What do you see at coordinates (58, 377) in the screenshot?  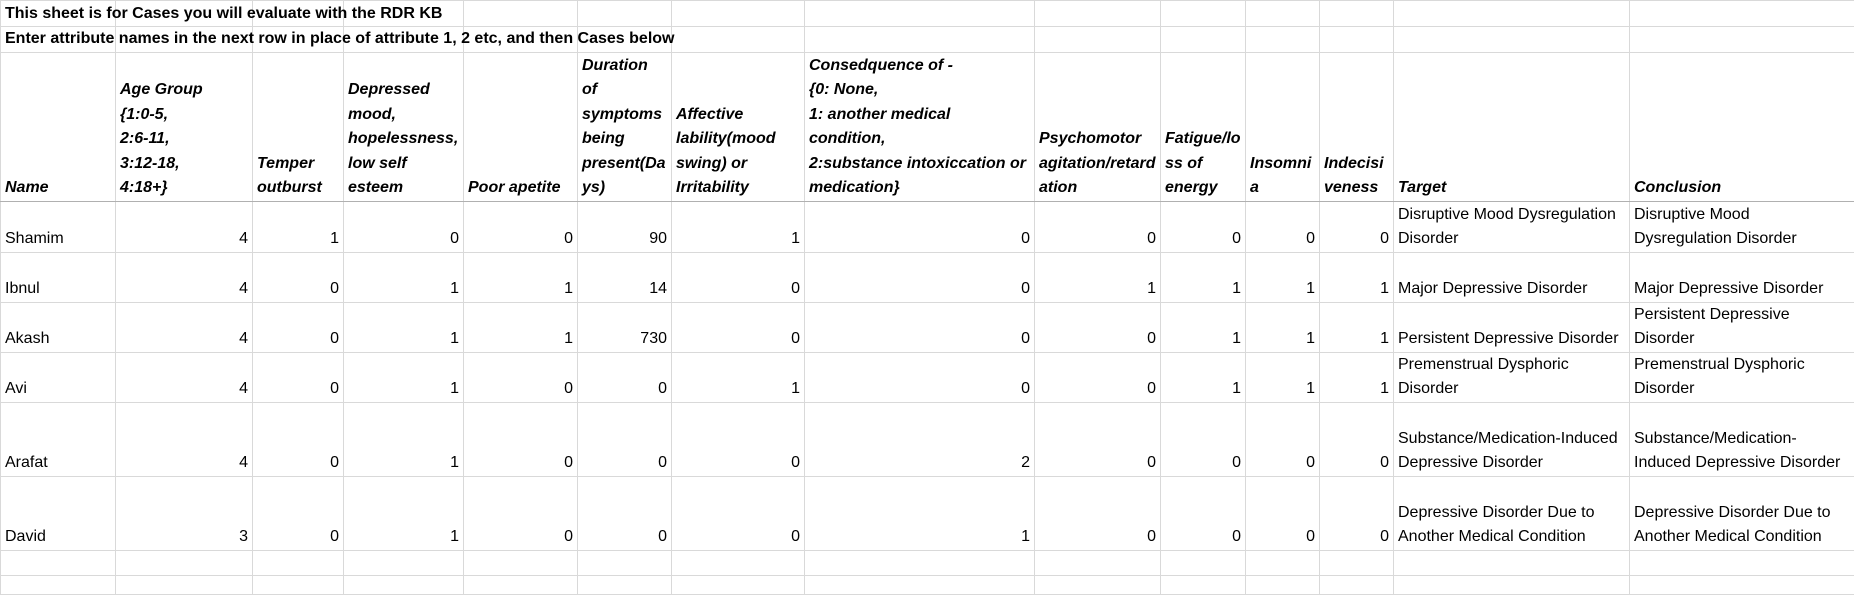 I see `cell: Avi` at bounding box center [58, 377].